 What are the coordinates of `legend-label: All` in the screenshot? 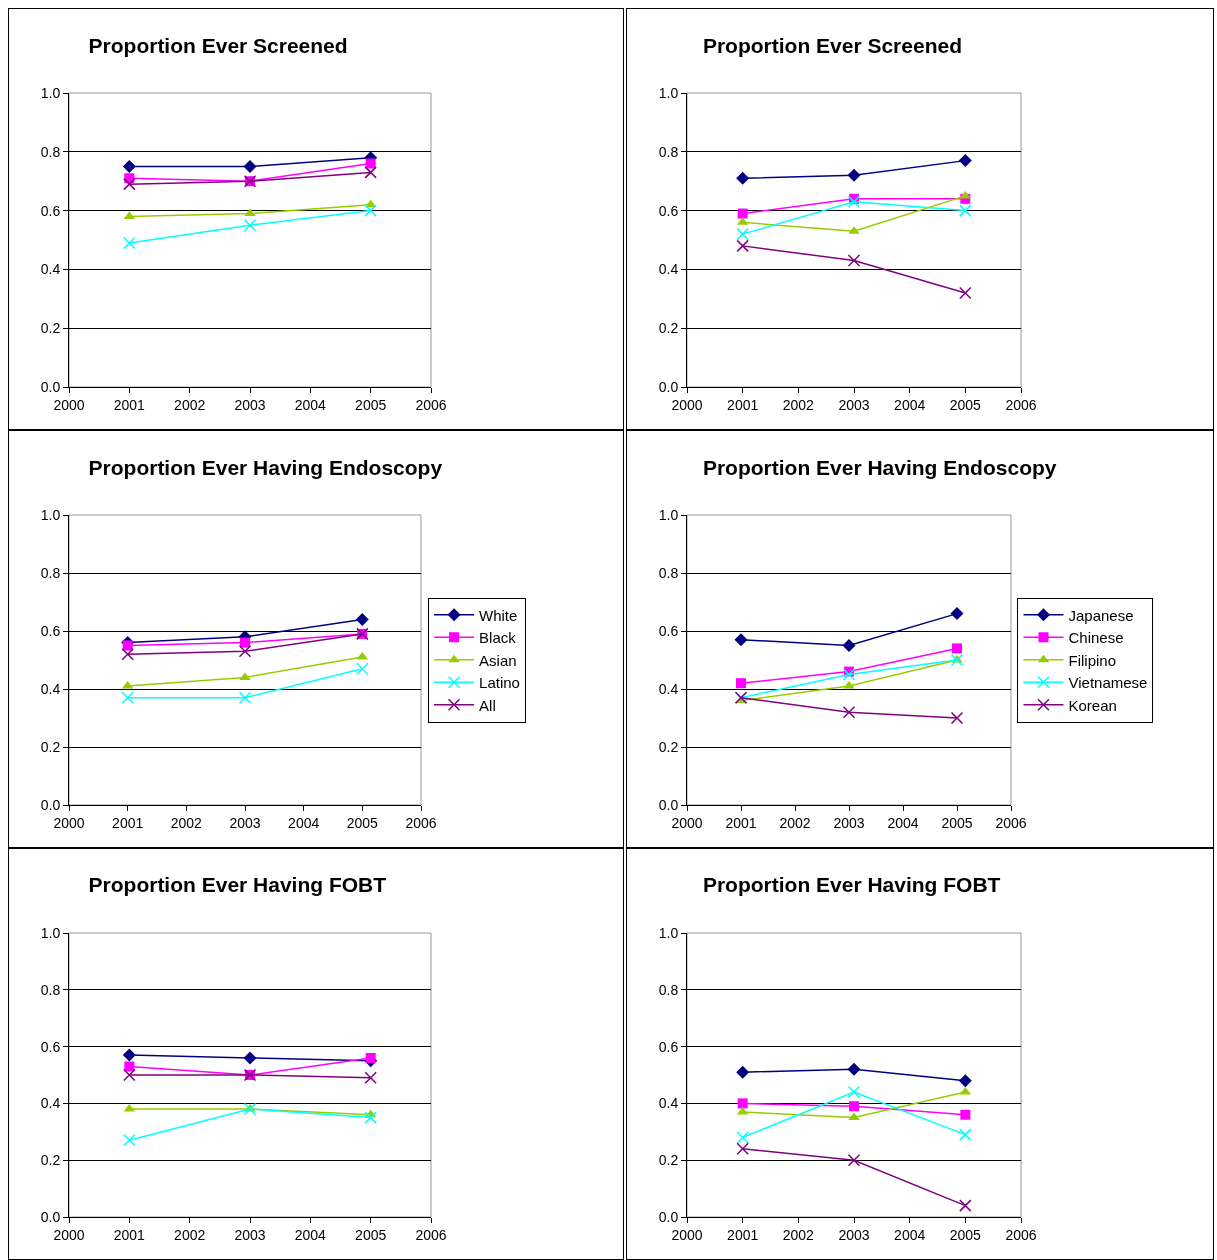 It's located at (487, 705).